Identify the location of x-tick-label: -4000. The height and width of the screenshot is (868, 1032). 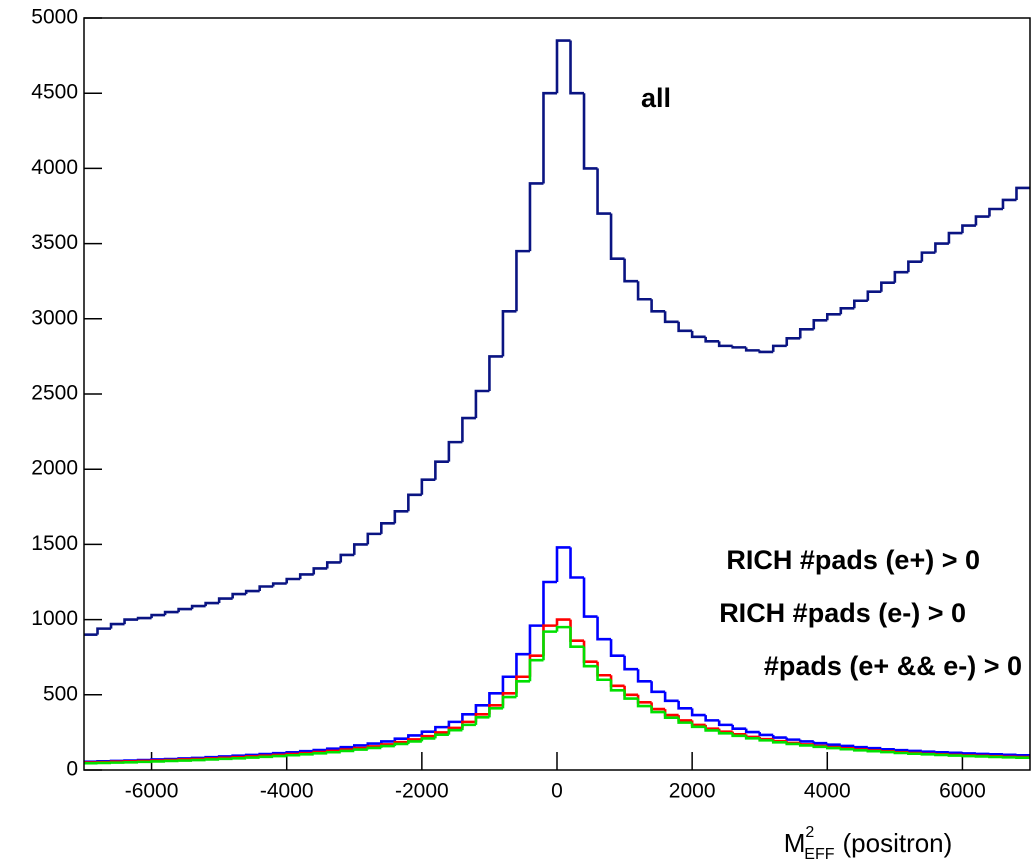
(287, 791).